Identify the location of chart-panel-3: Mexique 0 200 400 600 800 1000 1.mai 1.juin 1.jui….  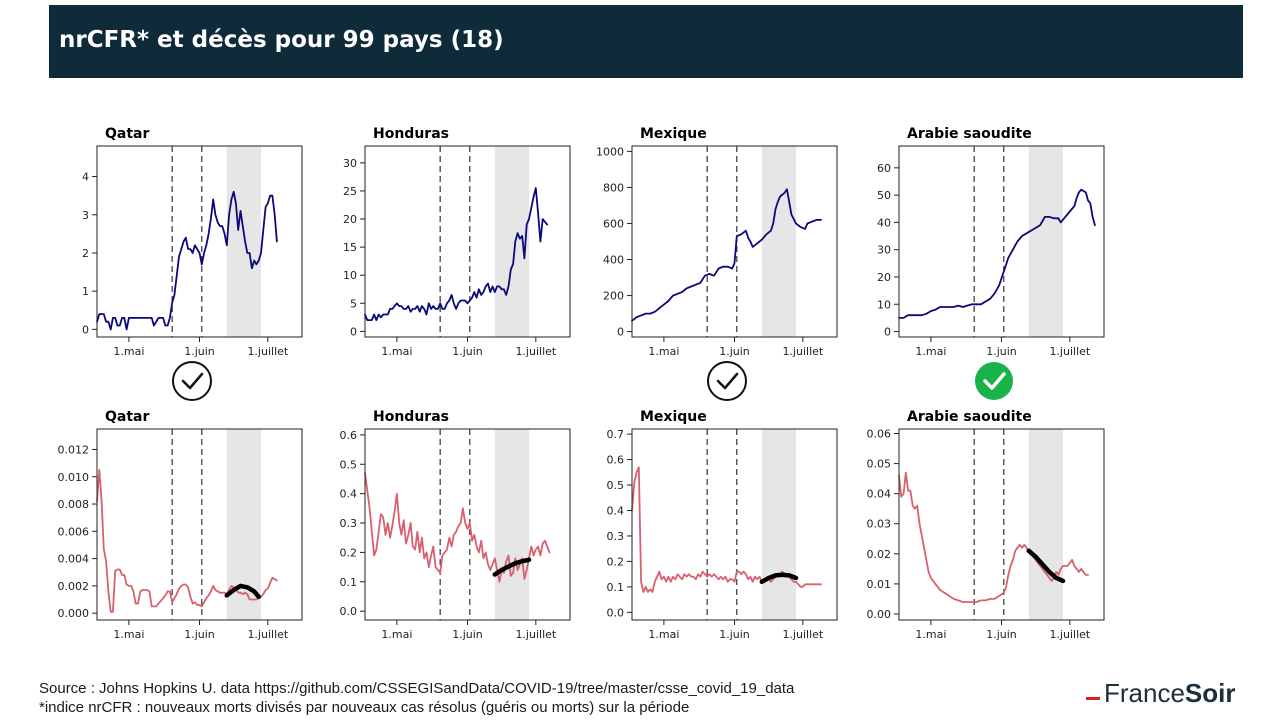
(717, 242).